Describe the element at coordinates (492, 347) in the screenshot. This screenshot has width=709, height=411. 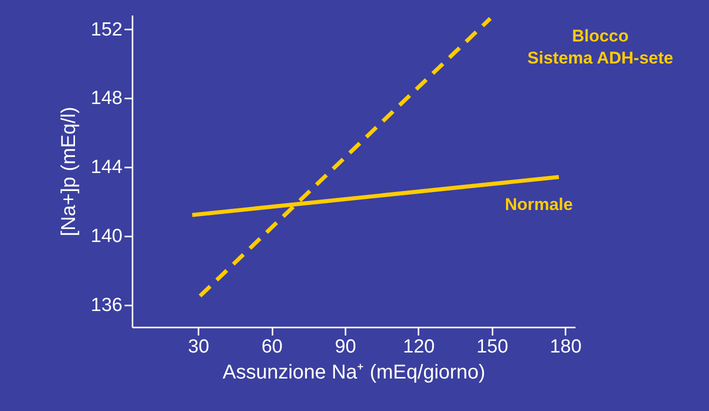
I see `x-tick-label: 150` at that location.